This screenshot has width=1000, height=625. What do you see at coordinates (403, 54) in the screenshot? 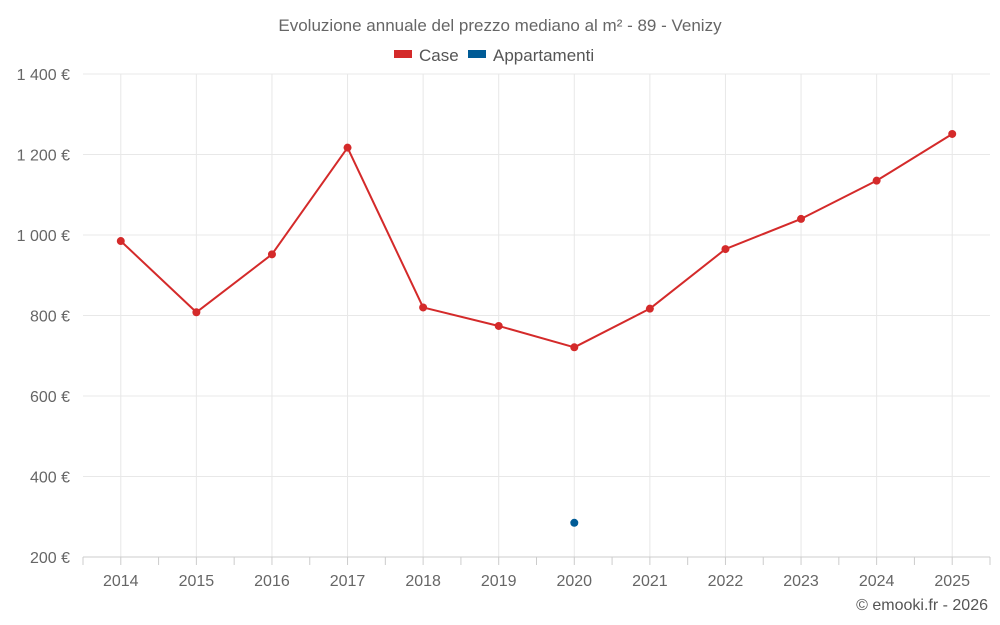
I see `legend-swatch-case` at bounding box center [403, 54].